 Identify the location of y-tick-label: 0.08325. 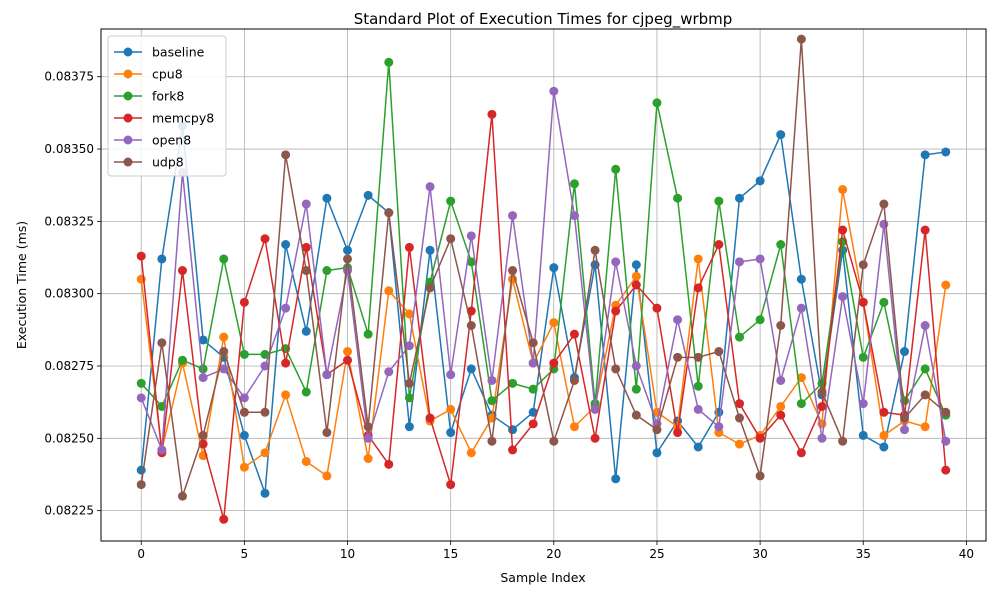
(69, 221).